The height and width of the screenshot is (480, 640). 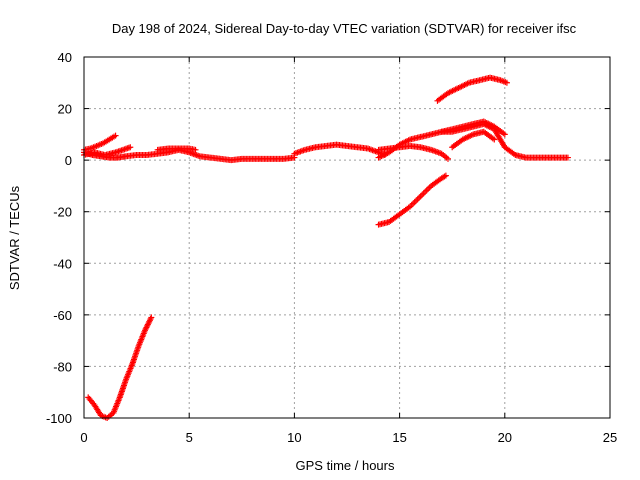 What do you see at coordinates (294, 437) in the screenshot?
I see `x-tick-label: 10` at bounding box center [294, 437].